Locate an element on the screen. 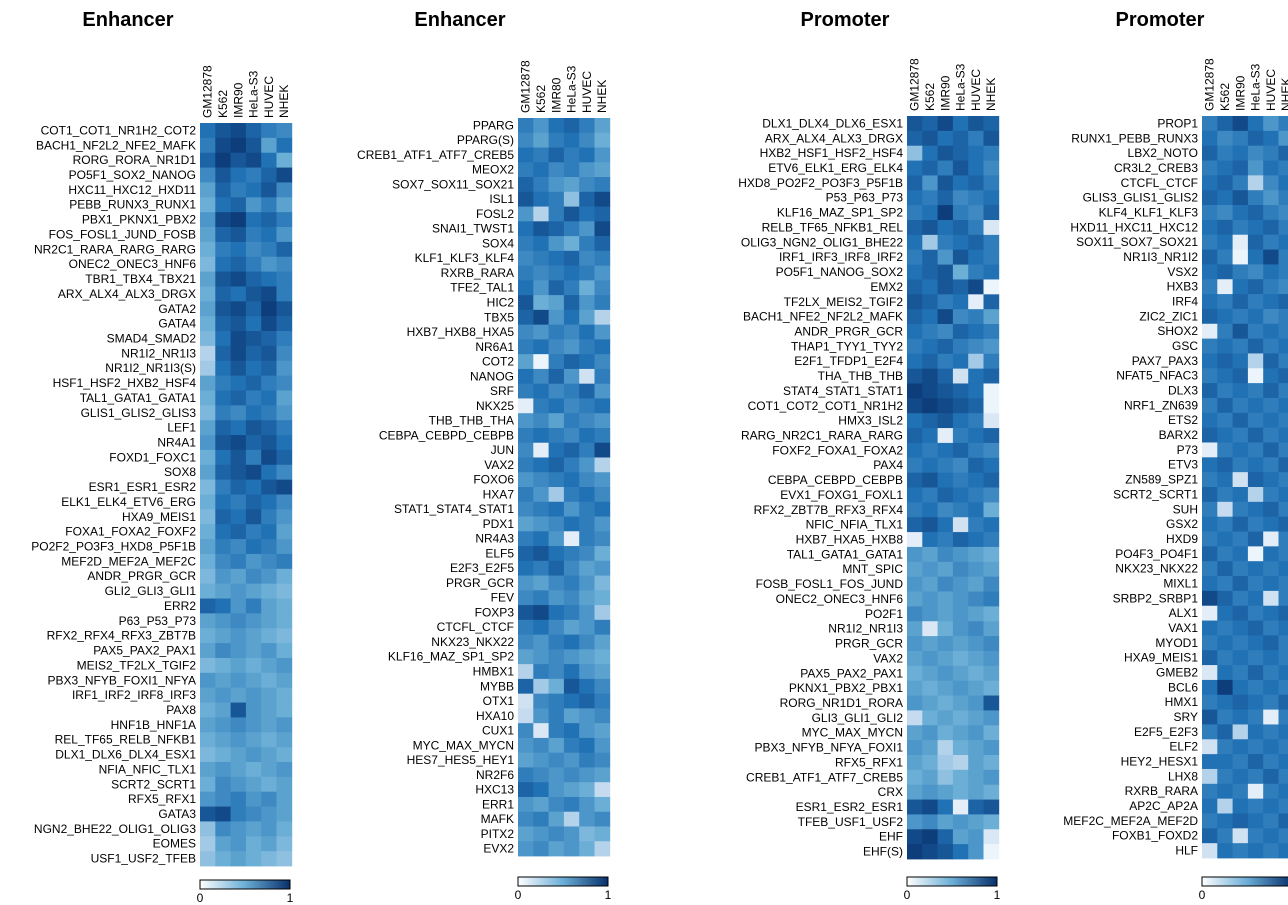 The image size is (1288, 905). row-label: COT1_COT1_NR1H2_COT2 is located at coordinates (119, 130).